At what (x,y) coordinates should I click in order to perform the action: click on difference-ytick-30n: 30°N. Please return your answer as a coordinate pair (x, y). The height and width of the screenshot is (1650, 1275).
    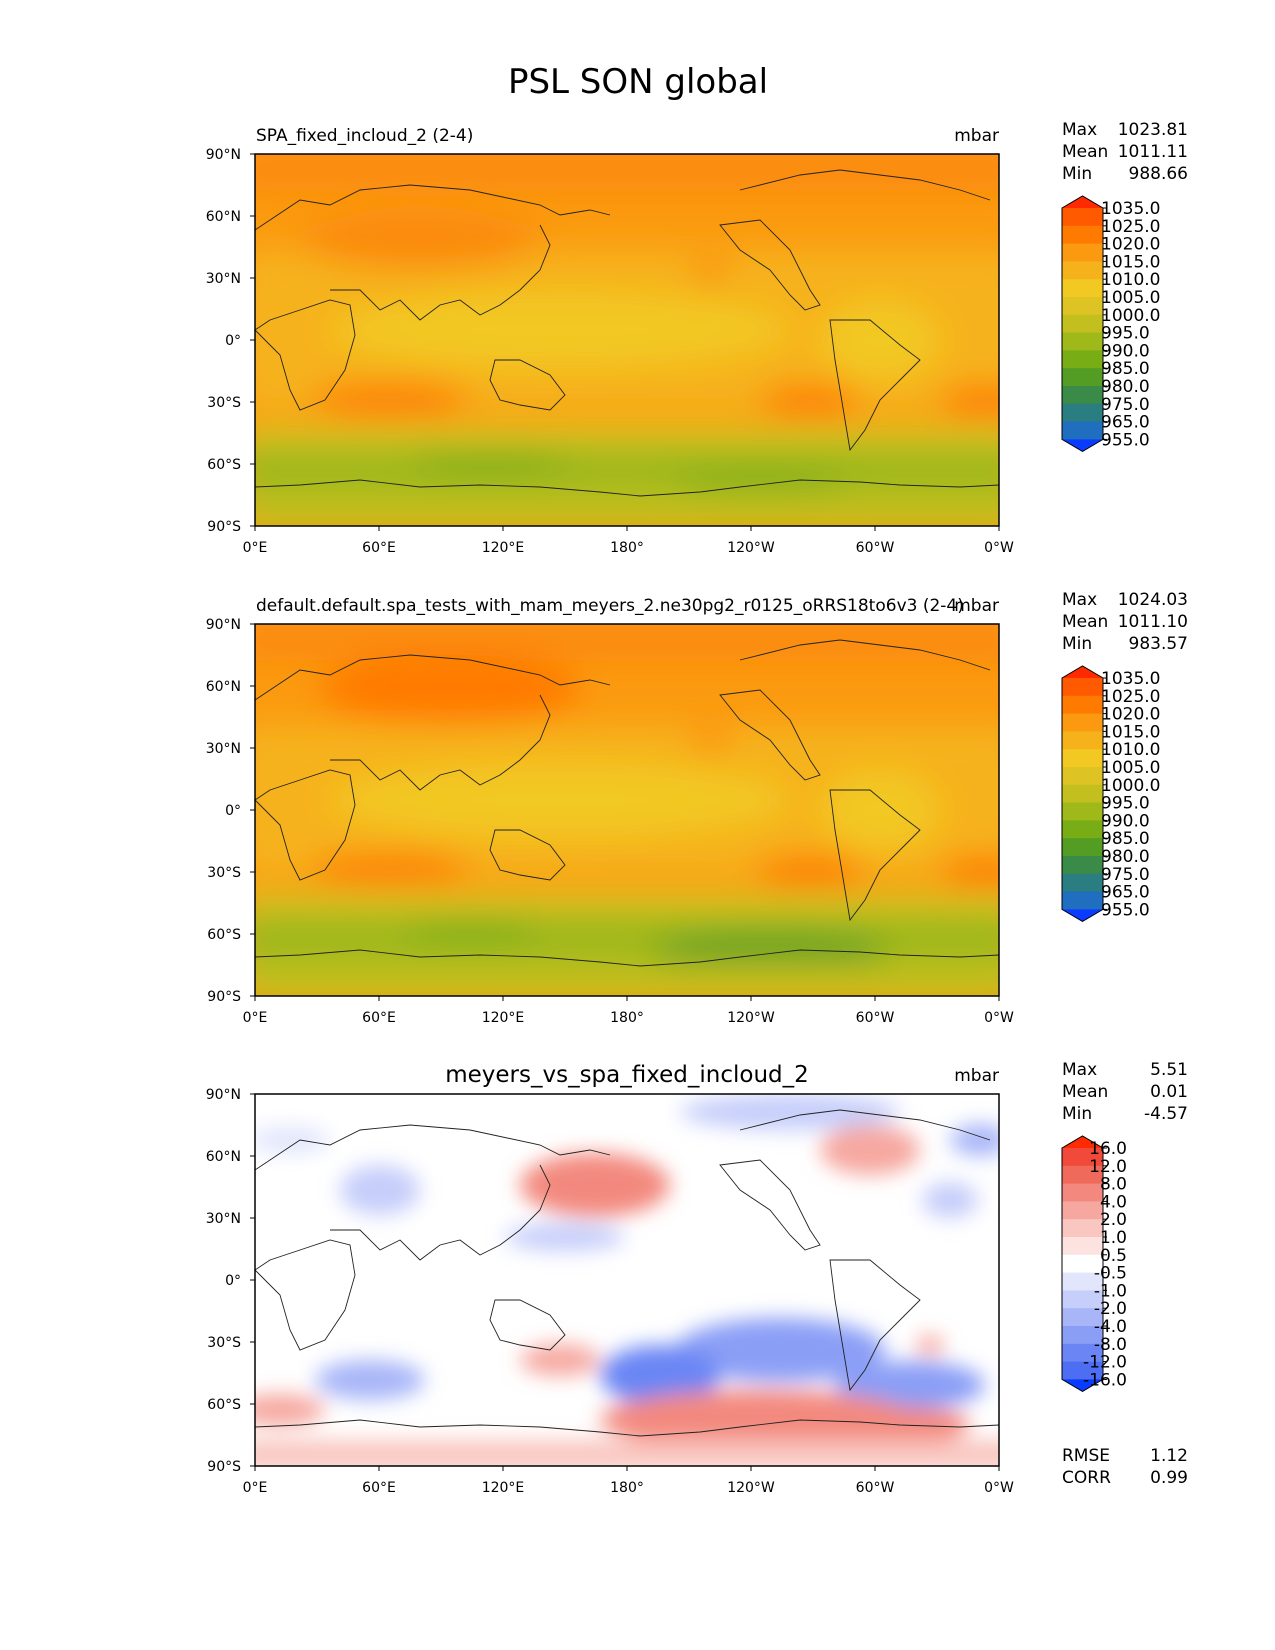
    Looking at the image, I should click on (223, 1219).